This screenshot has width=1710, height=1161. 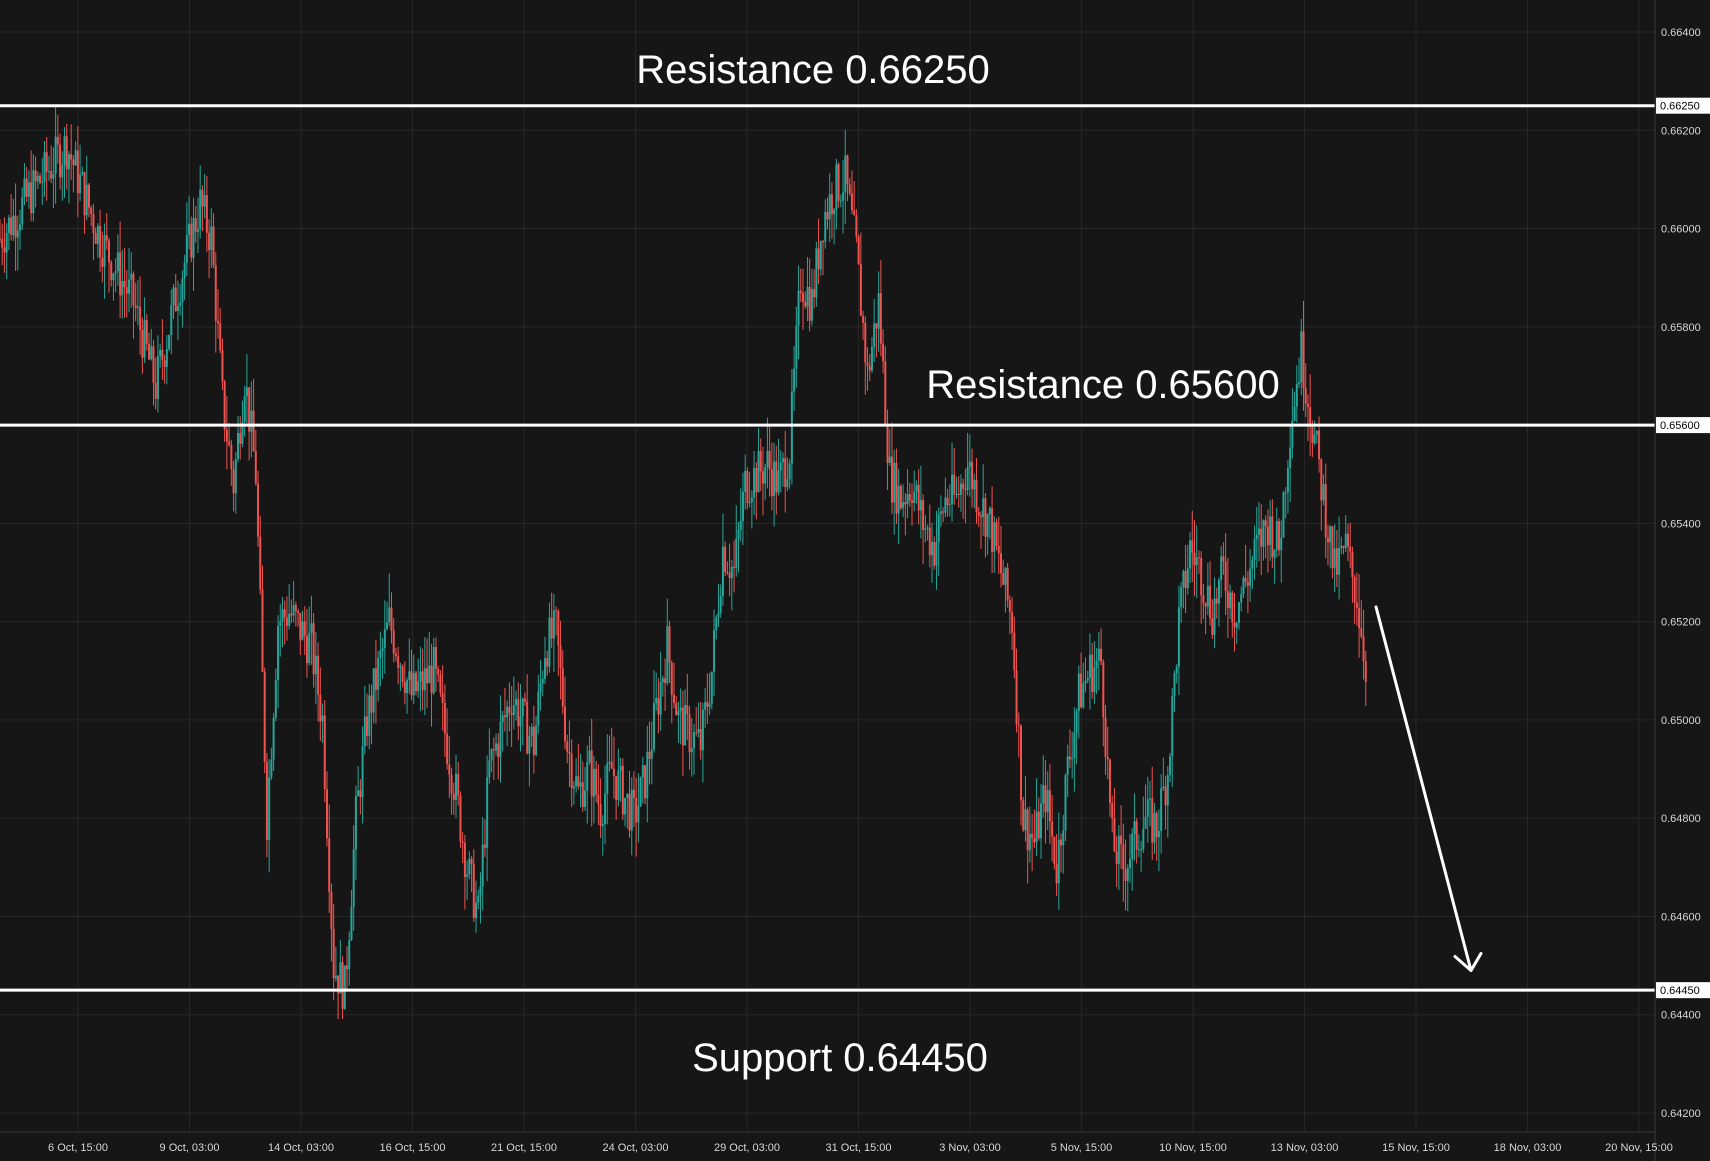 What do you see at coordinates (1681, 33) in the screenshot?
I see `y-tick-label: 0.66400` at bounding box center [1681, 33].